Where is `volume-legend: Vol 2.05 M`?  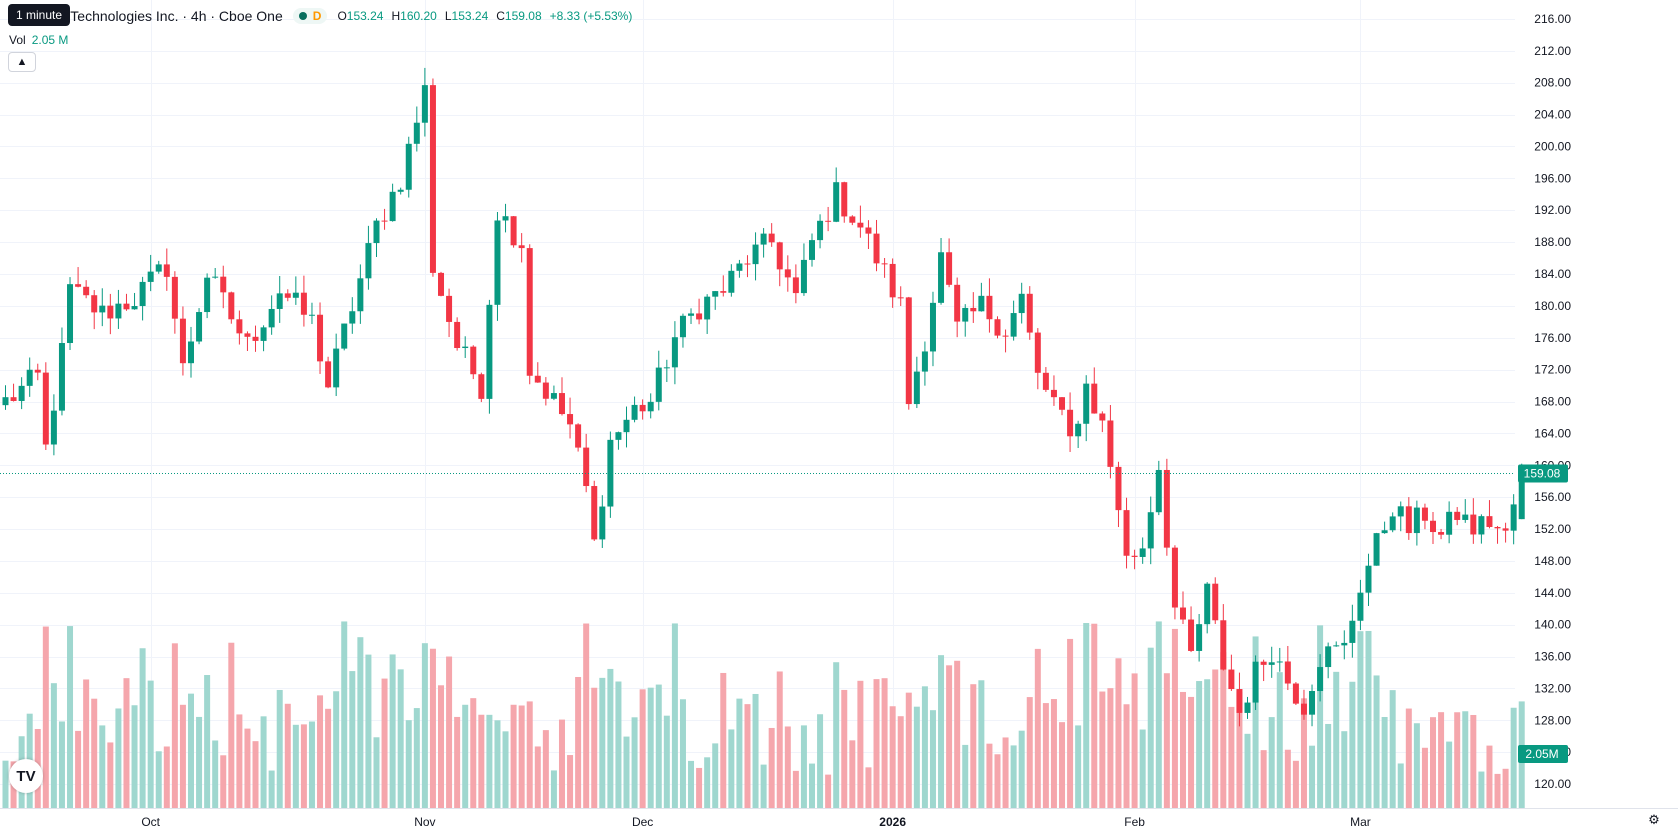
volume-legend: Vol 2.05 M is located at coordinates (38, 40).